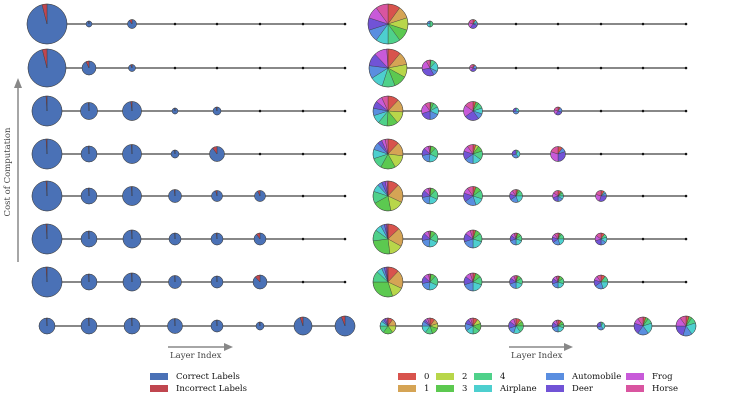 The image size is (729, 403). I want to click on layer-arrow-right-head, so click(568, 347).